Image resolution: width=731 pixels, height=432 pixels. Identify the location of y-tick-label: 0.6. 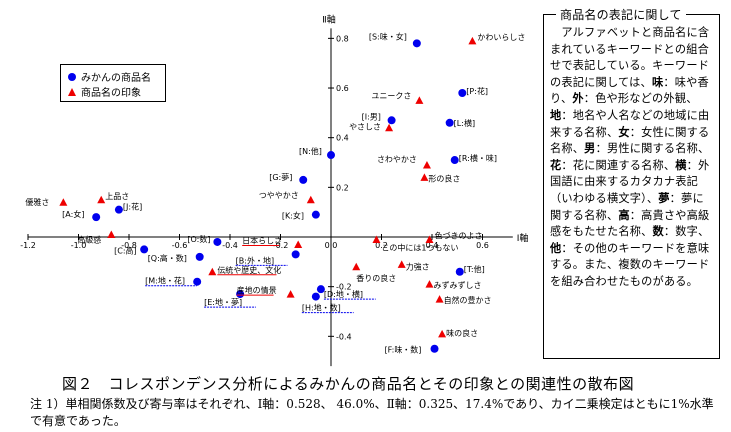
(342, 88).